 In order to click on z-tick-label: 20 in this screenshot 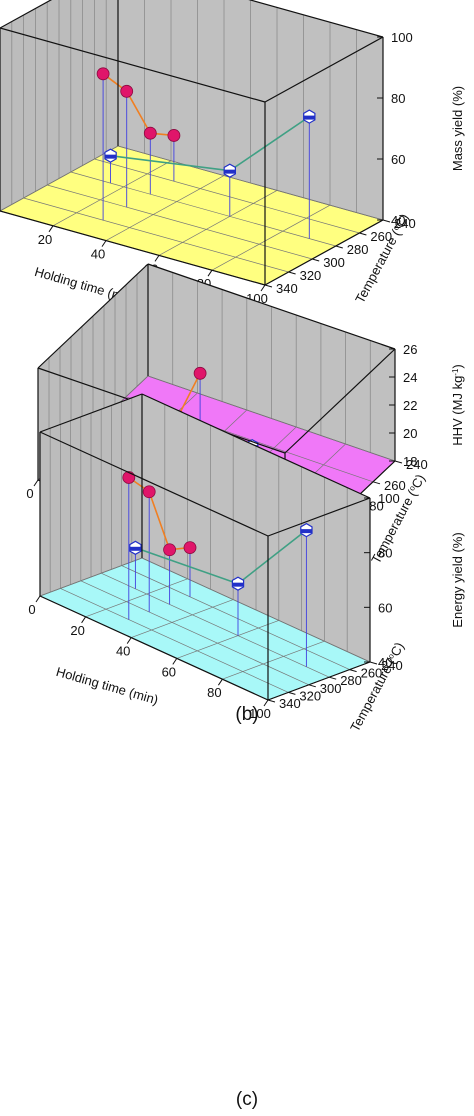, I will do `click(410, 433)`.